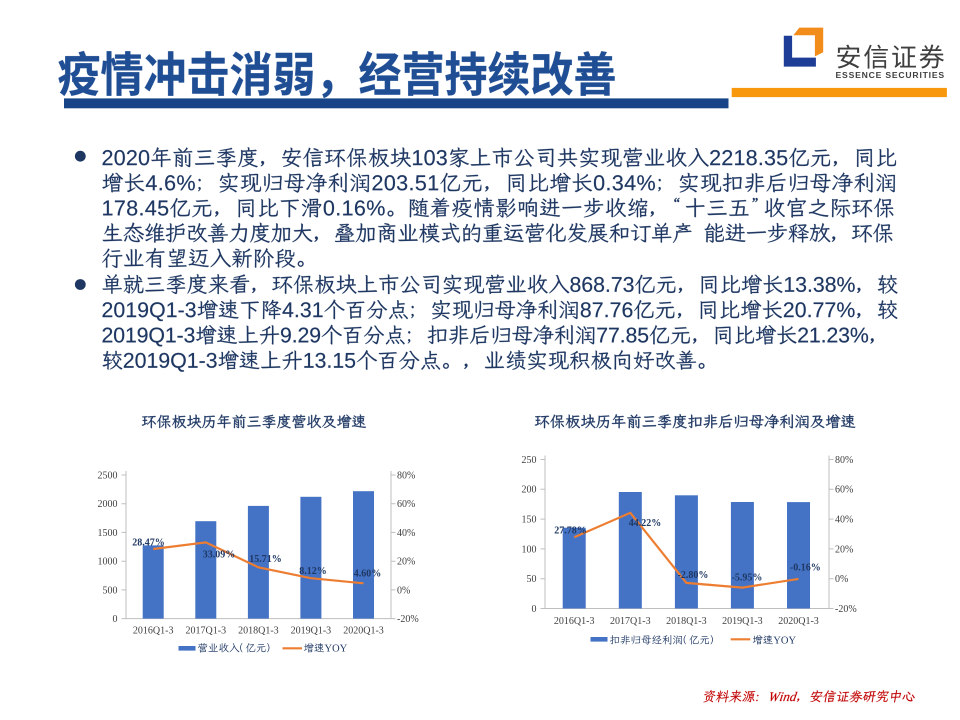  Describe the element at coordinates (747, 578) in the screenshot. I see `svg-text: -5.95%` at that location.